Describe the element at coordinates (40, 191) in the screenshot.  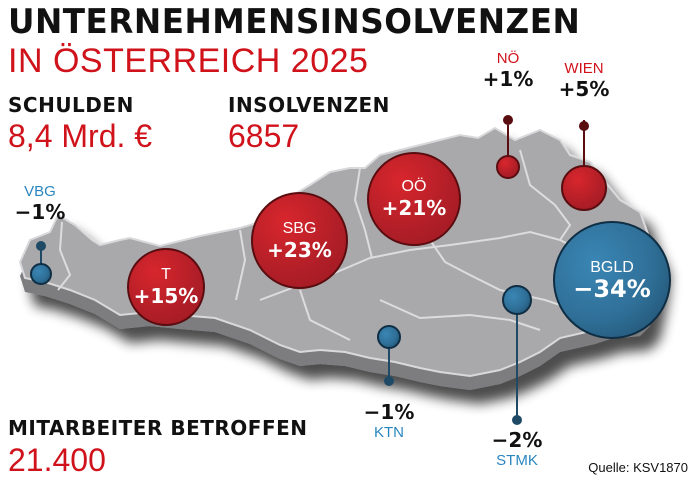
I see `region-label: VBG` at that location.